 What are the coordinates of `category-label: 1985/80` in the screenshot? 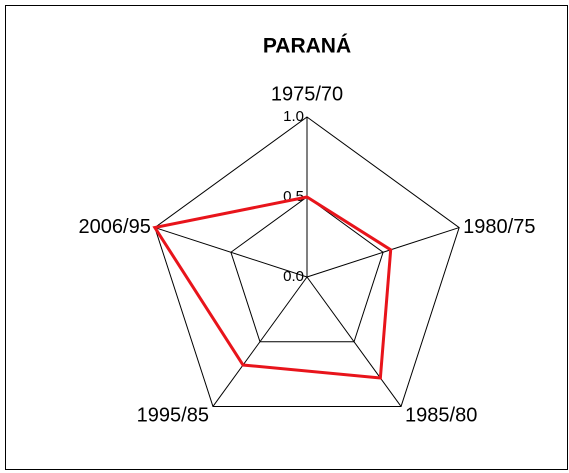 It's located at (441, 416).